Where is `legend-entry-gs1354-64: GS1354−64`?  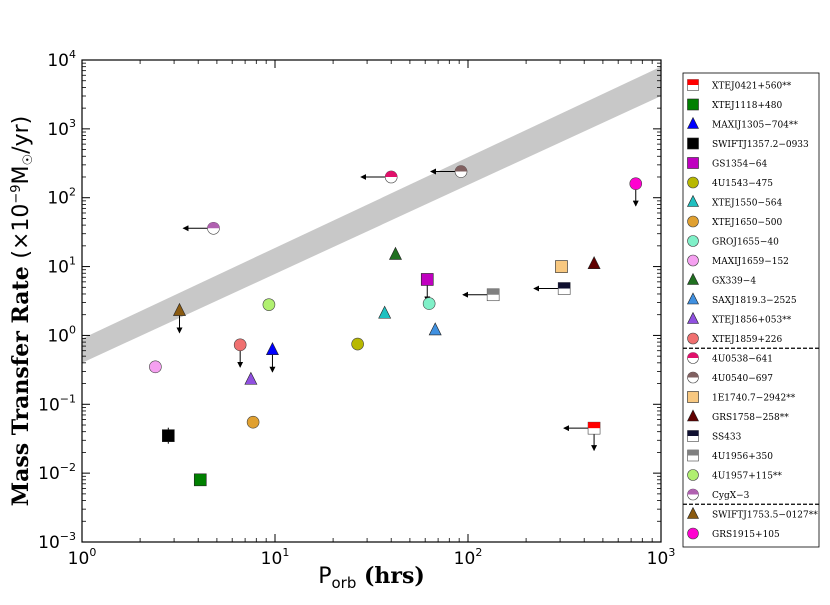 legend-entry-gs1354-64: GS1354−64 is located at coordinates (727, 163).